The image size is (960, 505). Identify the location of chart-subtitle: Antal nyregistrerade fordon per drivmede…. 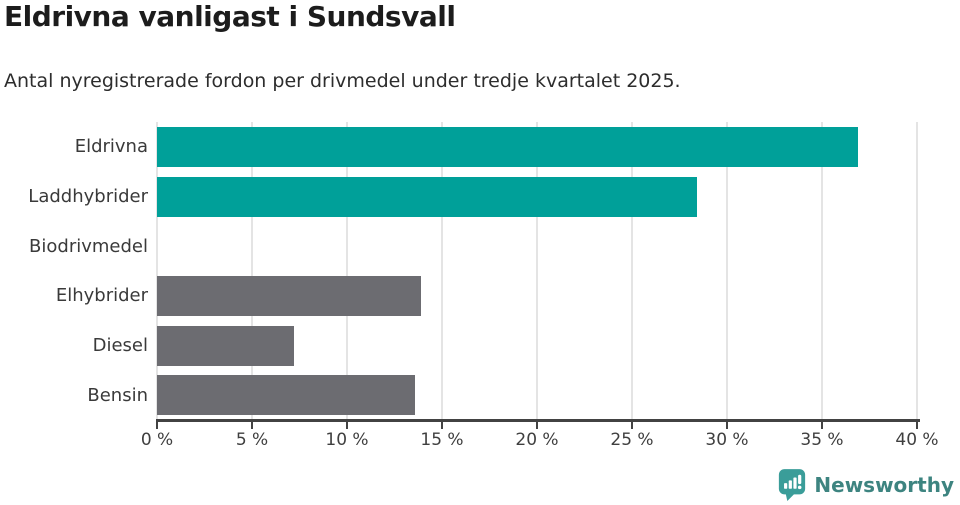
(342, 81).